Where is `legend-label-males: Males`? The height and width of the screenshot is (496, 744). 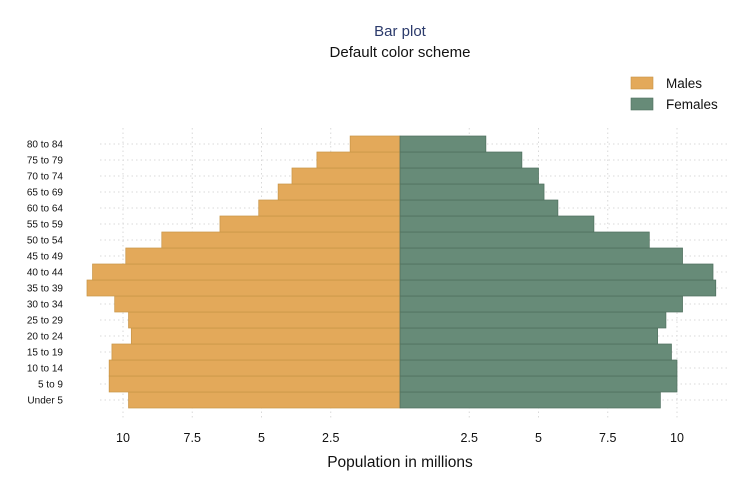
legend-label-males: Males is located at coordinates (684, 83).